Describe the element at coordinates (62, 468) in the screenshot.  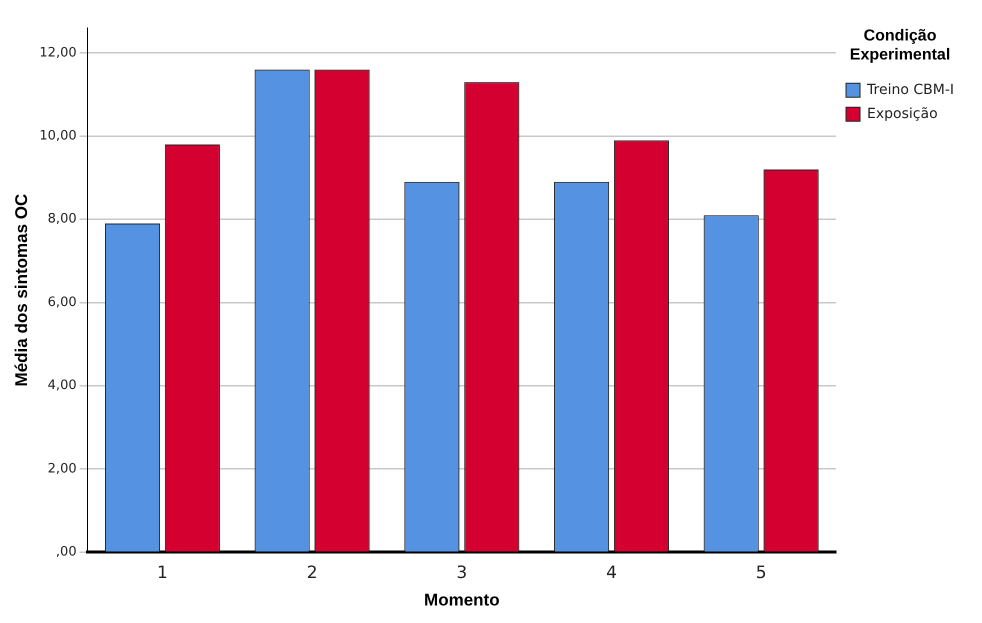
I see `y-tick-label: 2,00` at that location.